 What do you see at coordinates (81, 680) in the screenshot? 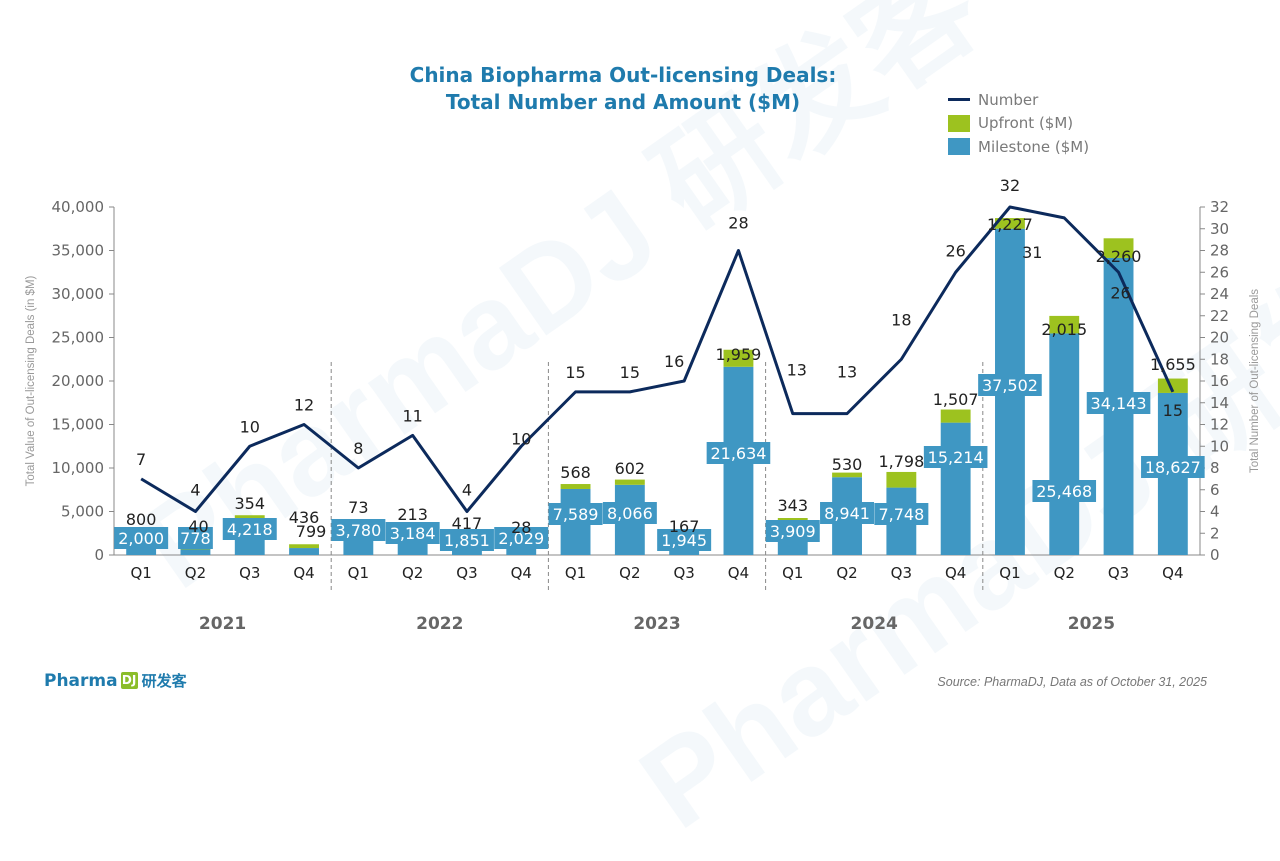
I see `logo-text: Pharma` at bounding box center [81, 680].